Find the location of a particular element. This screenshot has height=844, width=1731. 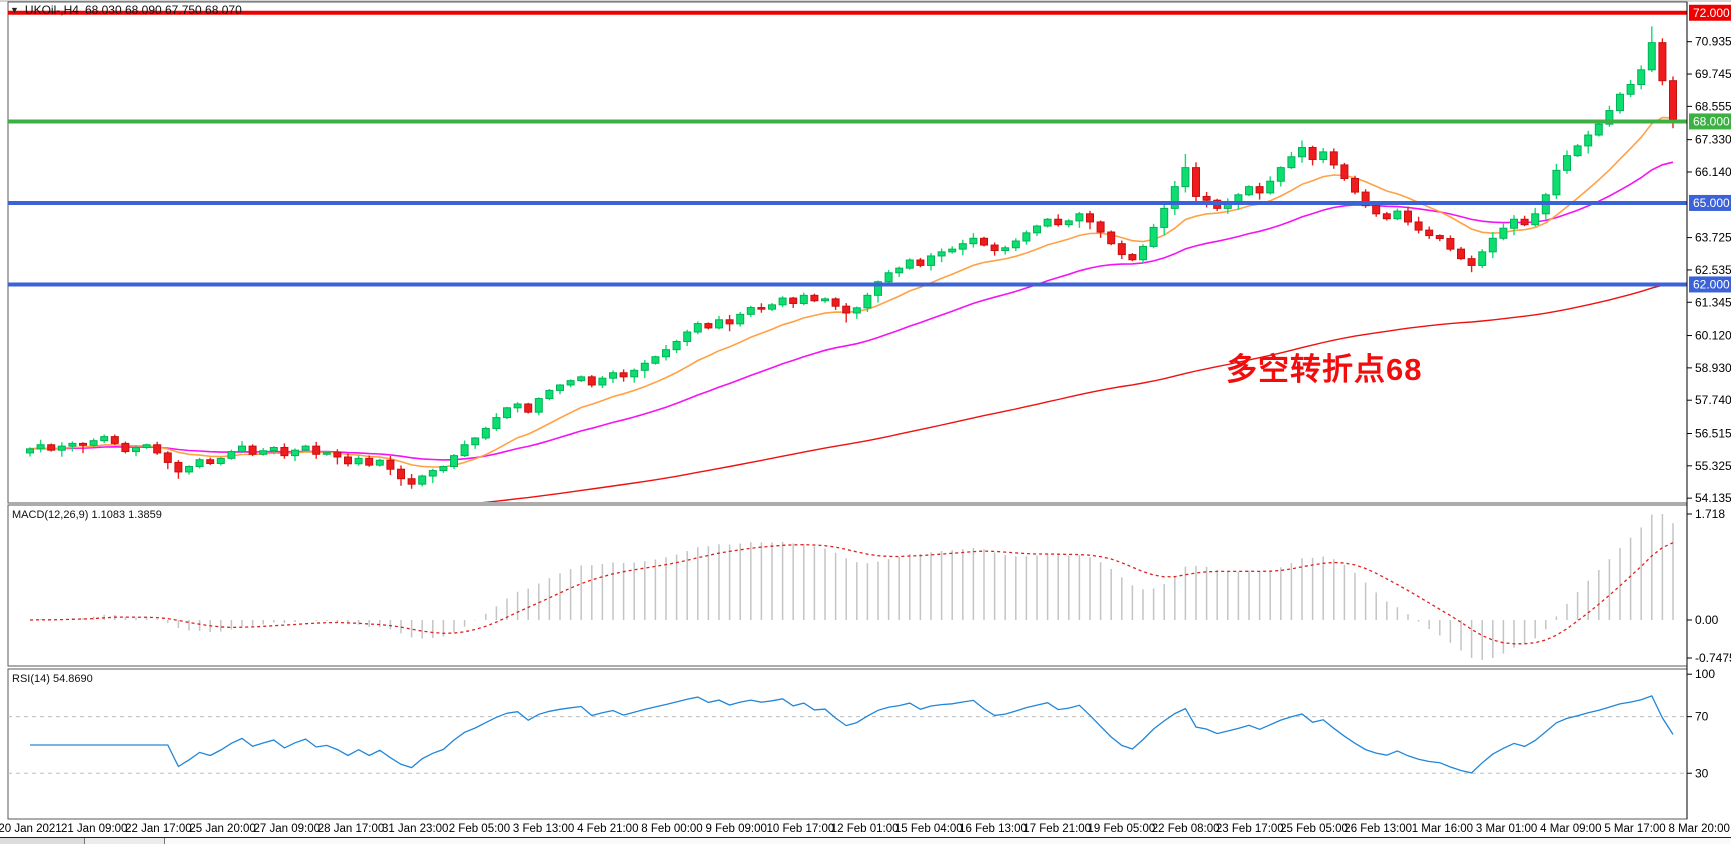

rsi-panel is located at coordinates (847, 734).